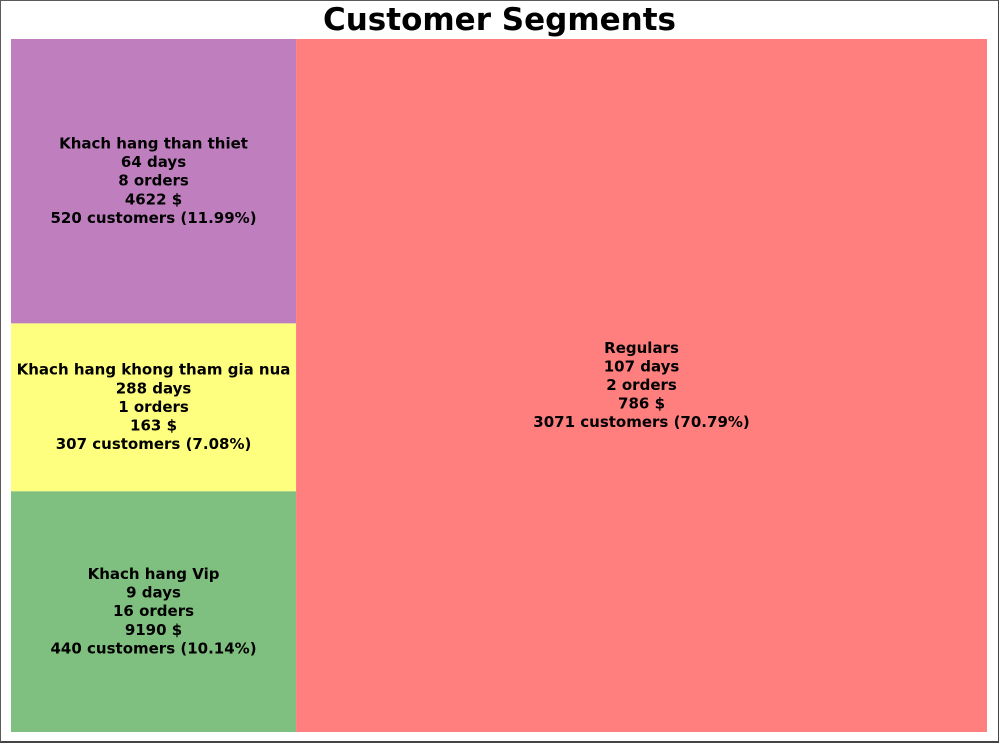  I want to click on chart-title: Customer Segments, so click(499, 20).